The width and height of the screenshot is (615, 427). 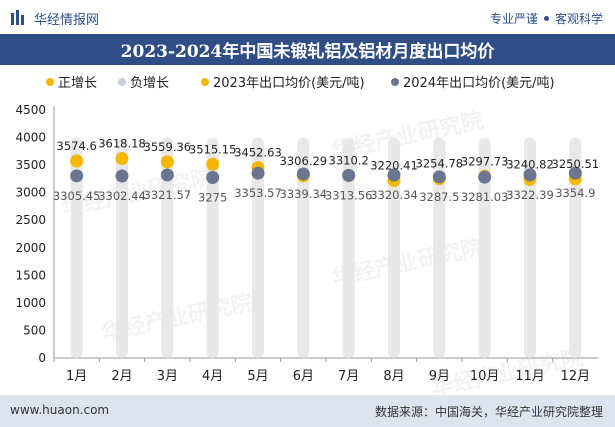 What do you see at coordinates (167, 376) in the screenshot?
I see `x-tick-label-2: 3月` at bounding box center [167, 376].